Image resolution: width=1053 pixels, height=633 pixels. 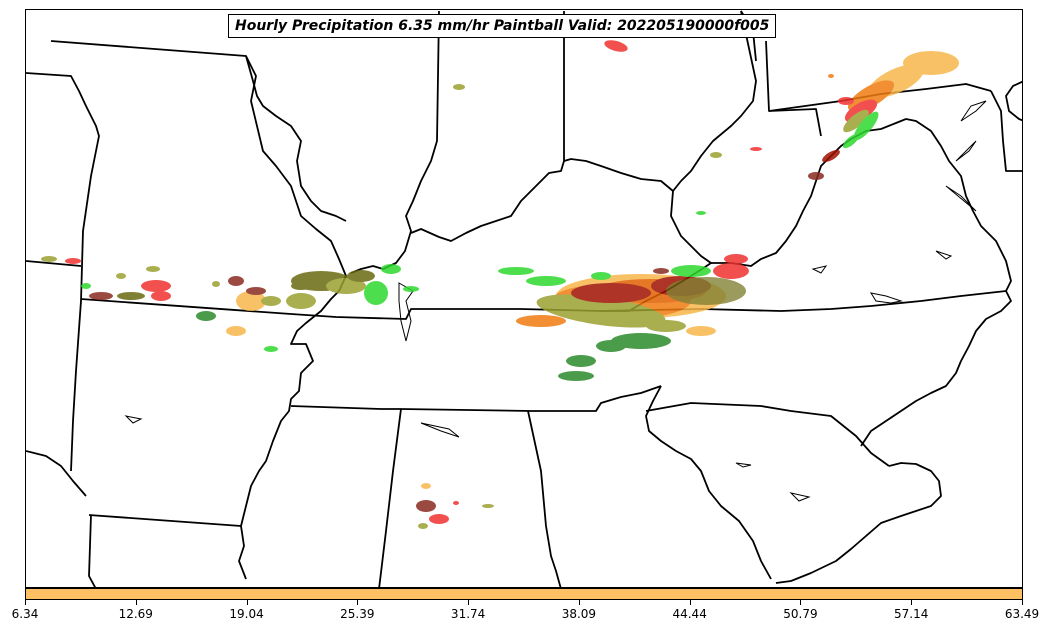 I want to click on colorbar-tick-label: 50.79, so click(x=800, y=614).